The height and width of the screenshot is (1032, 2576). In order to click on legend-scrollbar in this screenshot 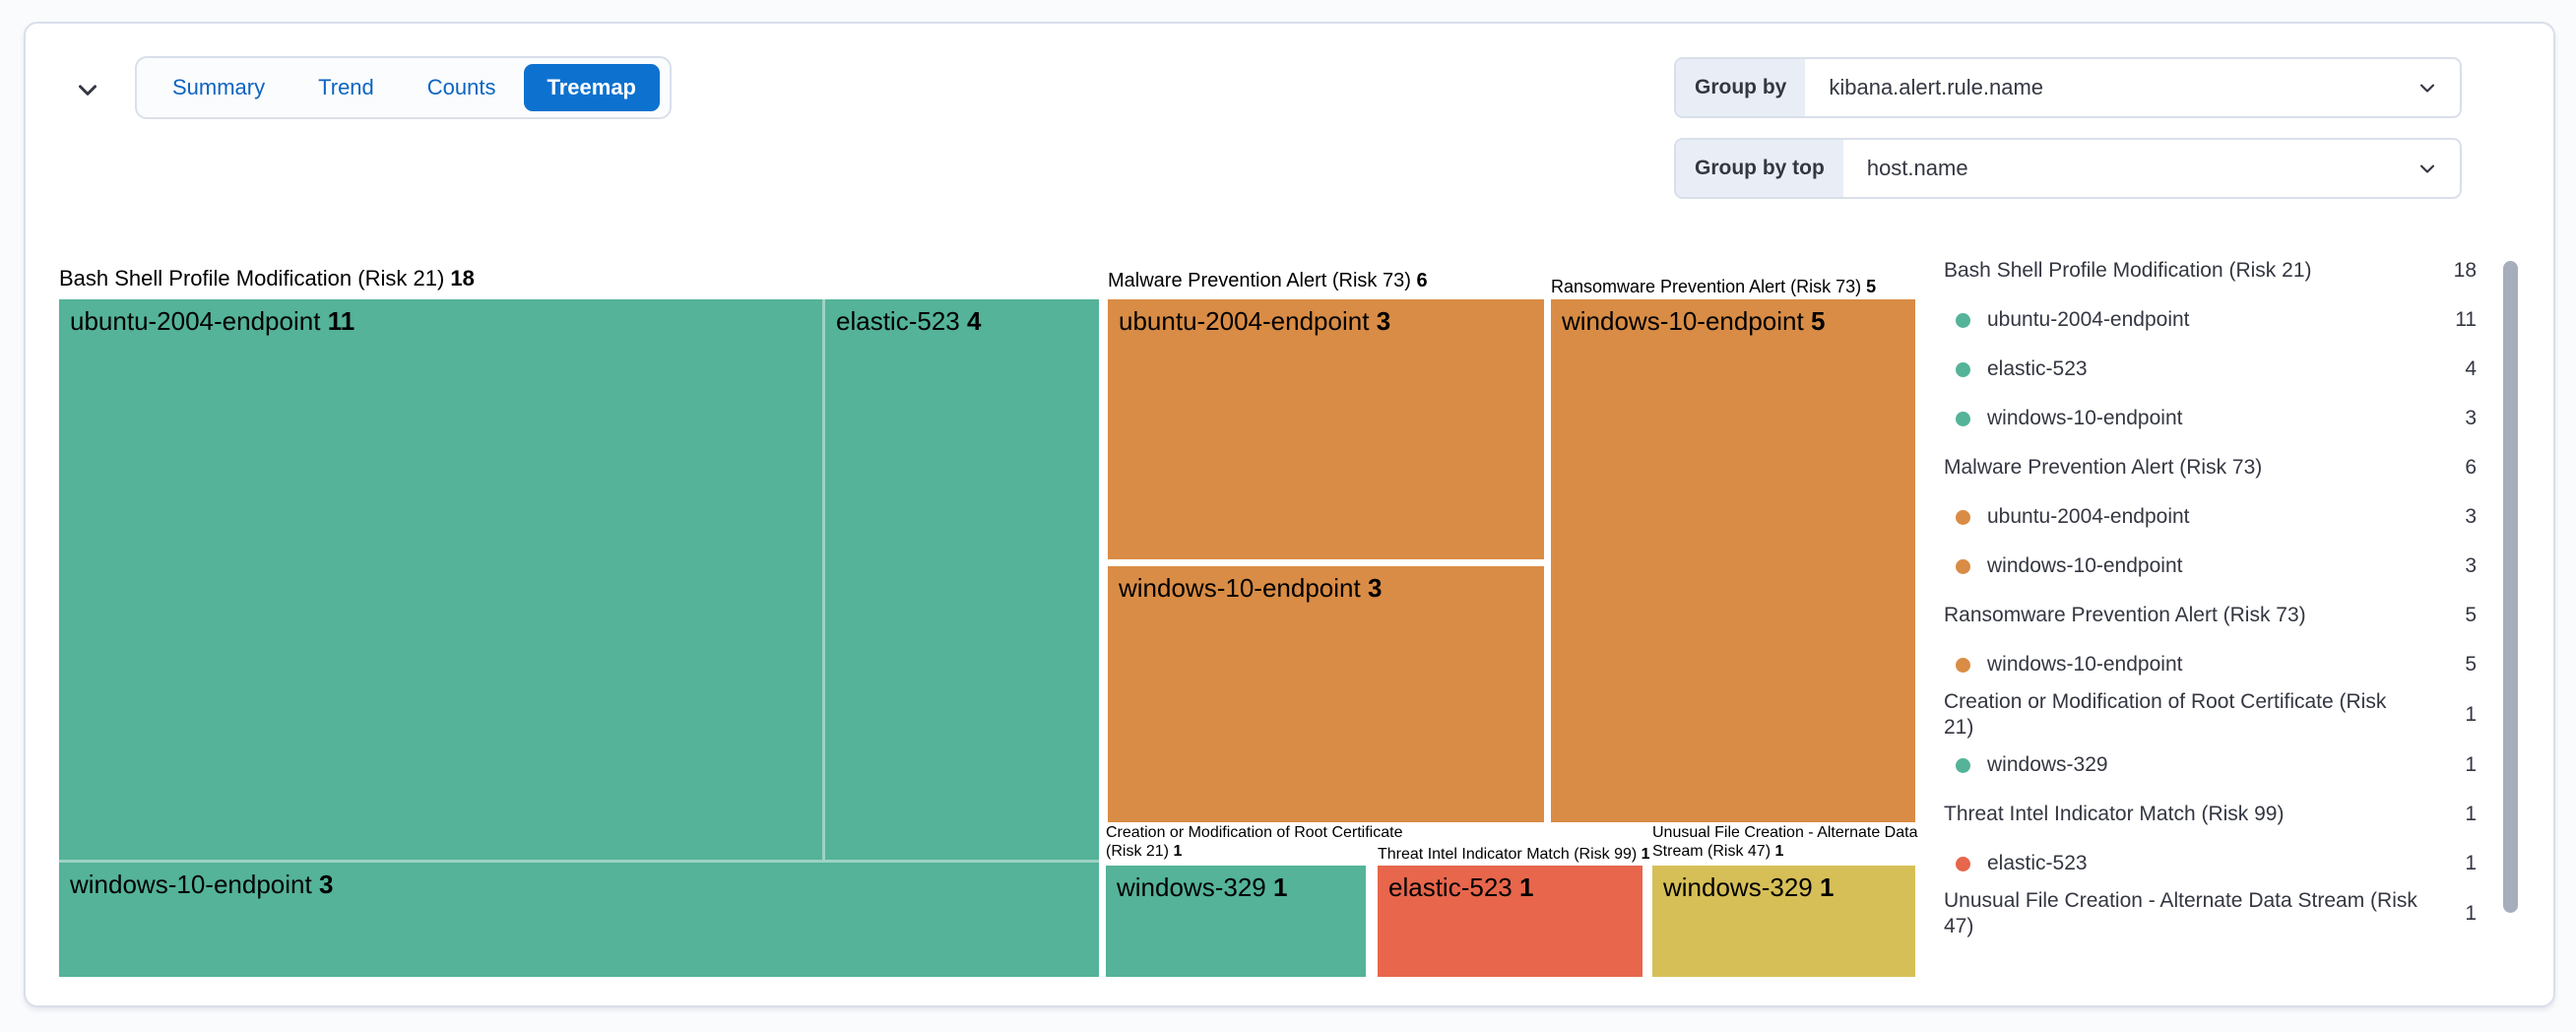, I will do `click(2510, 587)`.